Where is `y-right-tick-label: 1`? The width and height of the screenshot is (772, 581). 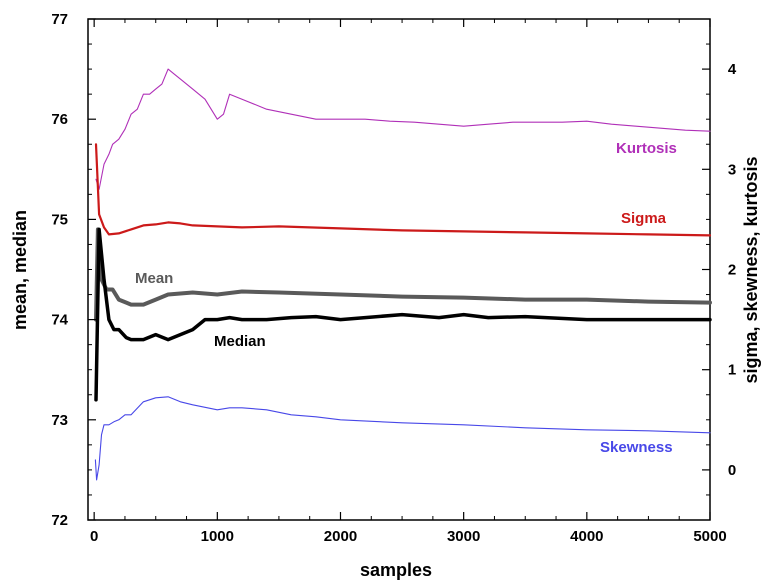
y-right-tick-label: 1 is located at coordinates (732, 370).